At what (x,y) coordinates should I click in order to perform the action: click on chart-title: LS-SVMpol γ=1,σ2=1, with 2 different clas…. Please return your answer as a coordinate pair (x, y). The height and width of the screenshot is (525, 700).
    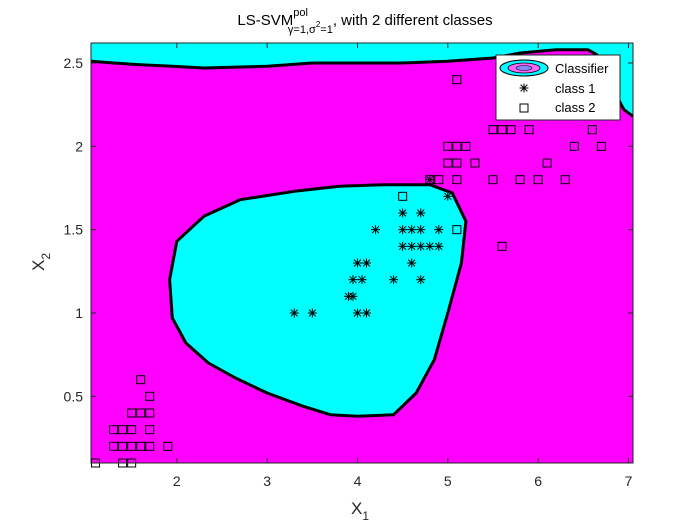
    Looking at the image, I should click on (364, 21).